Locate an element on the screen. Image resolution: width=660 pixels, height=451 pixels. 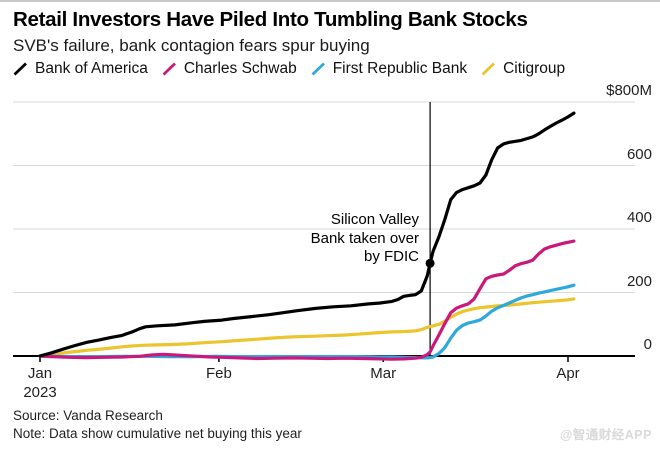
annotation-line: Bank taken over is located at coordinates (364, 238).